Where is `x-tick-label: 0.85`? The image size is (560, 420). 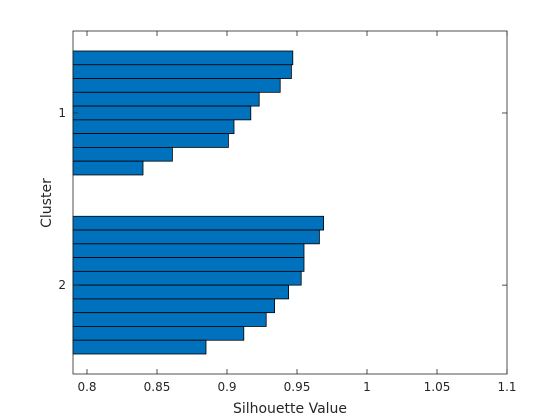
x-tick-label: 0.85 is located at coordinates (157, 387).